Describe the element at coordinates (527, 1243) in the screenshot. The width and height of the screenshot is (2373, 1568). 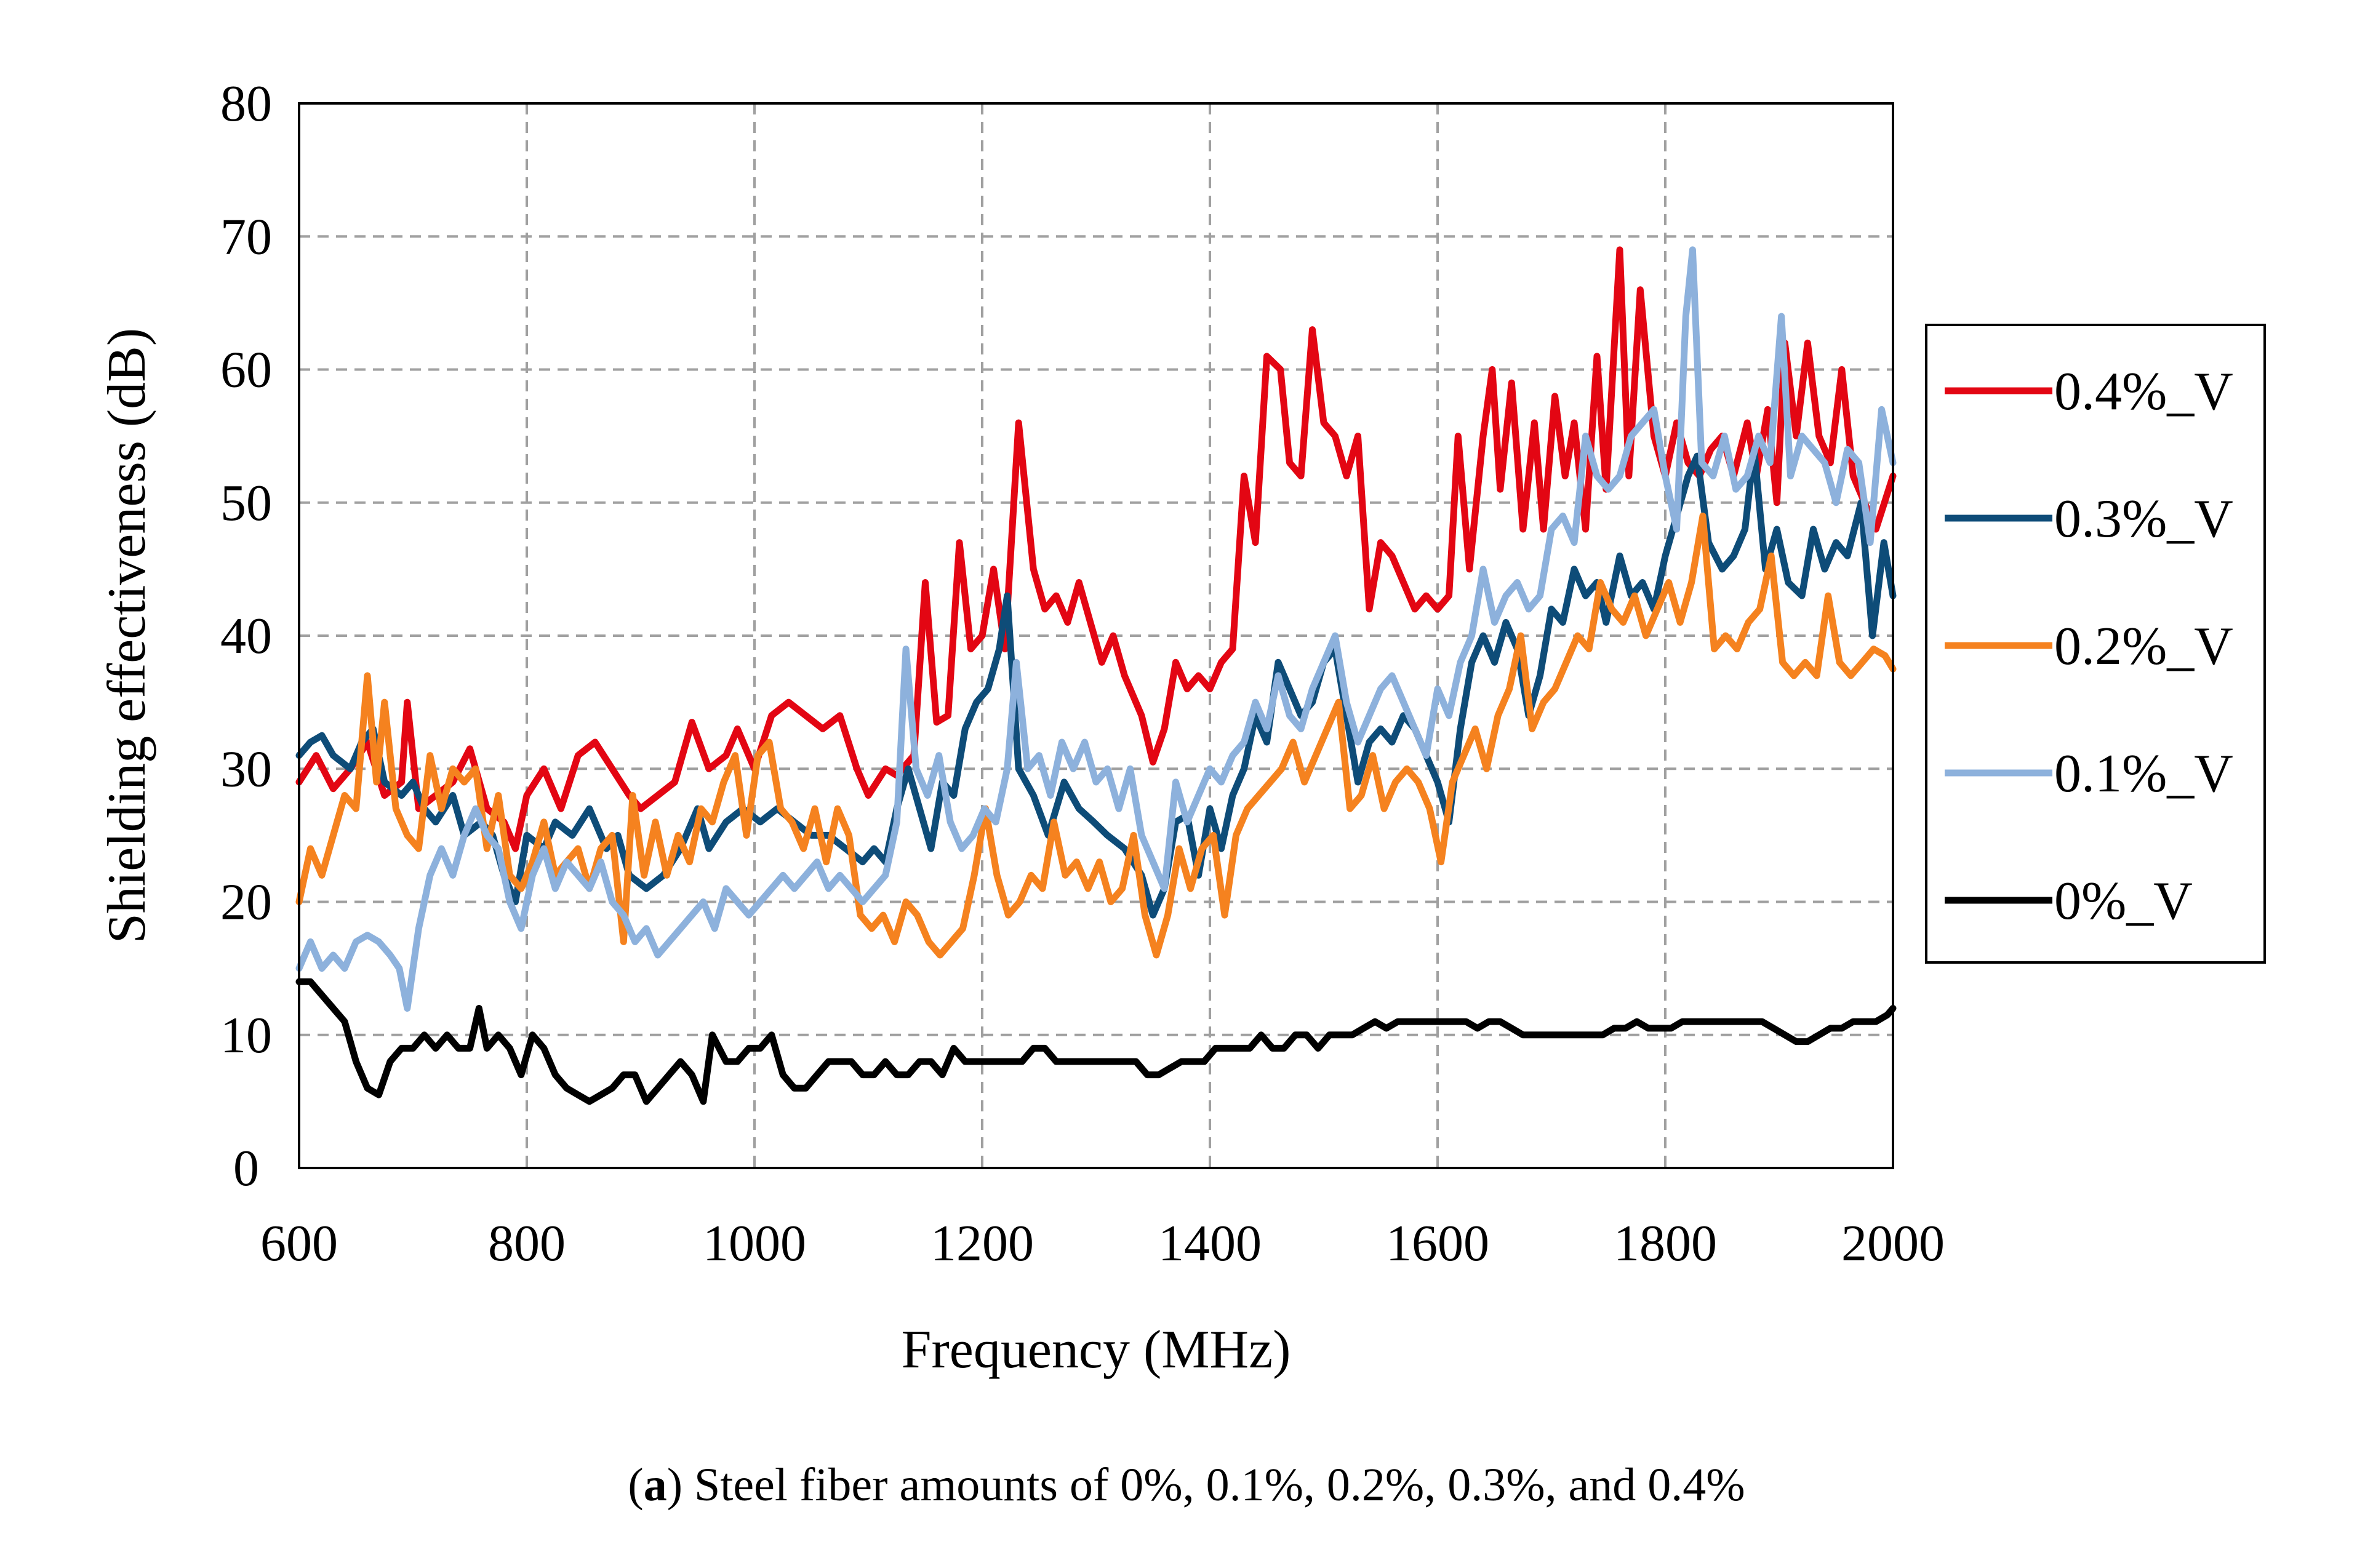
I see `x-tick-label: 800` at that location.